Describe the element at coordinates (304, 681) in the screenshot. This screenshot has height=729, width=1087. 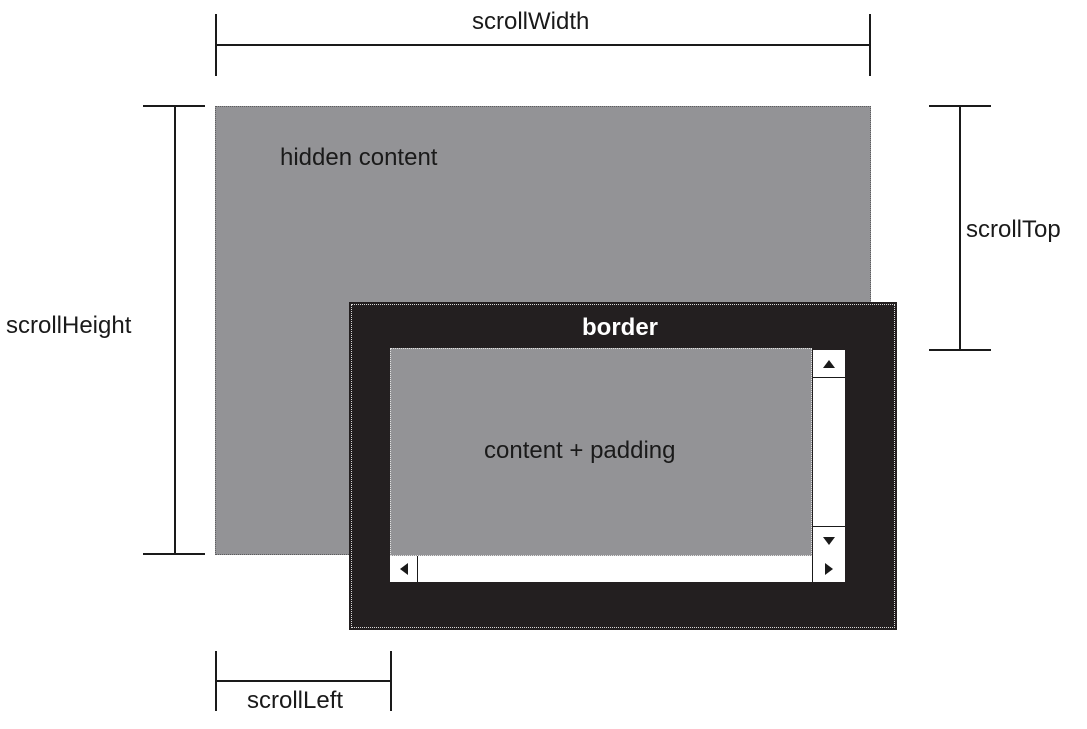
I see `scroll-left-line` at that location.